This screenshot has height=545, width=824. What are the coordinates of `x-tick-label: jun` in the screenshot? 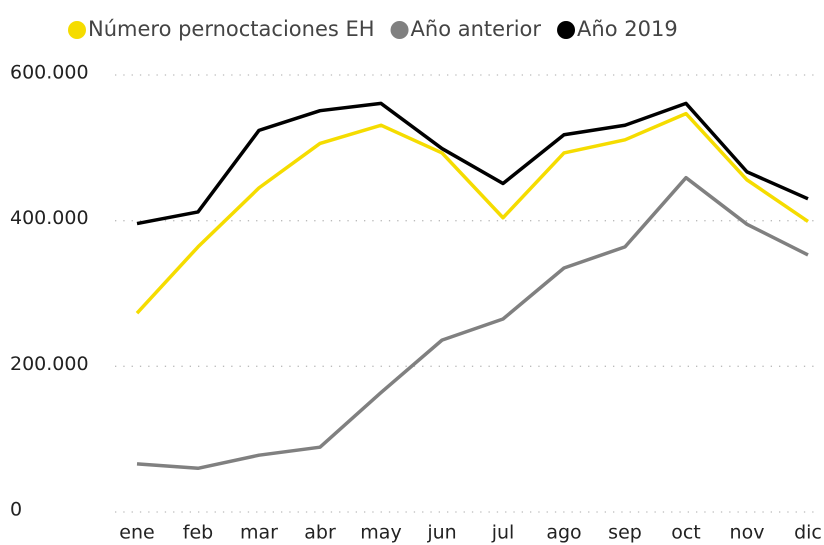 It's located at (441, 533).